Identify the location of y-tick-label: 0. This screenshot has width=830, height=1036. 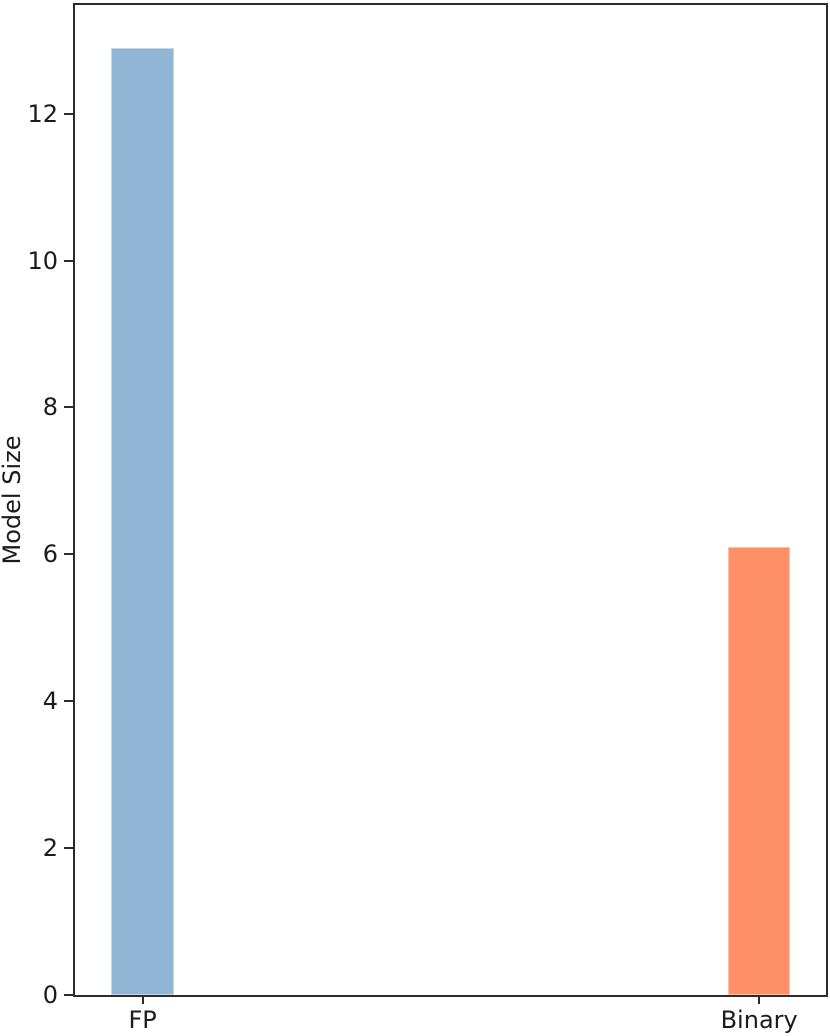
(50, 995).